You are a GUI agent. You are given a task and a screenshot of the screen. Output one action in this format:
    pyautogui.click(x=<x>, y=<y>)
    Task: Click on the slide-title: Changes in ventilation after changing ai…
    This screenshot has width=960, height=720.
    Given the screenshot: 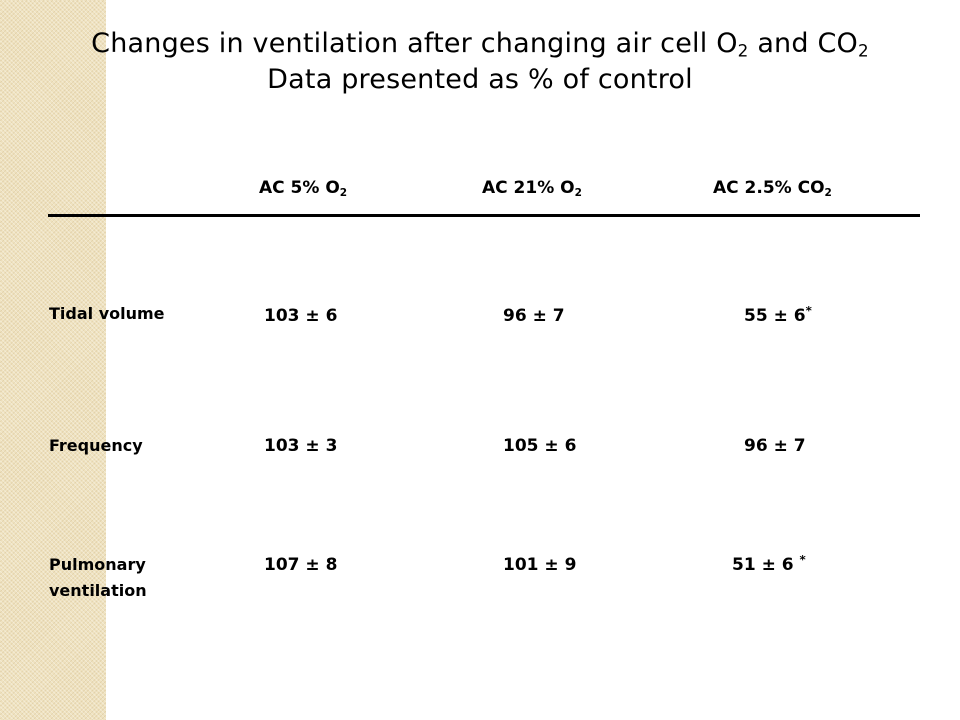 What is the action you would take?
    pyautogui.click(x=480, y=62)
    